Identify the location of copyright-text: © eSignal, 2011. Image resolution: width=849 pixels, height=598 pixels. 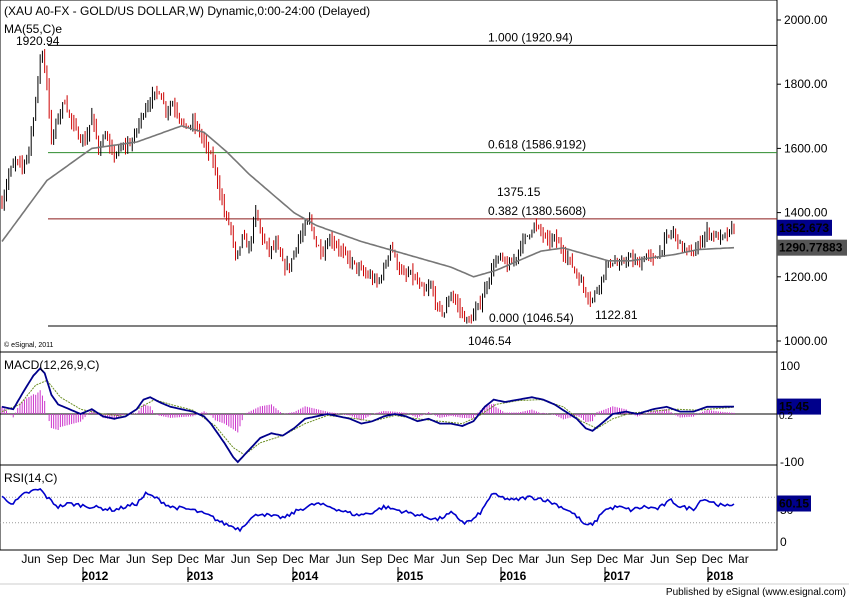
(29, 345).